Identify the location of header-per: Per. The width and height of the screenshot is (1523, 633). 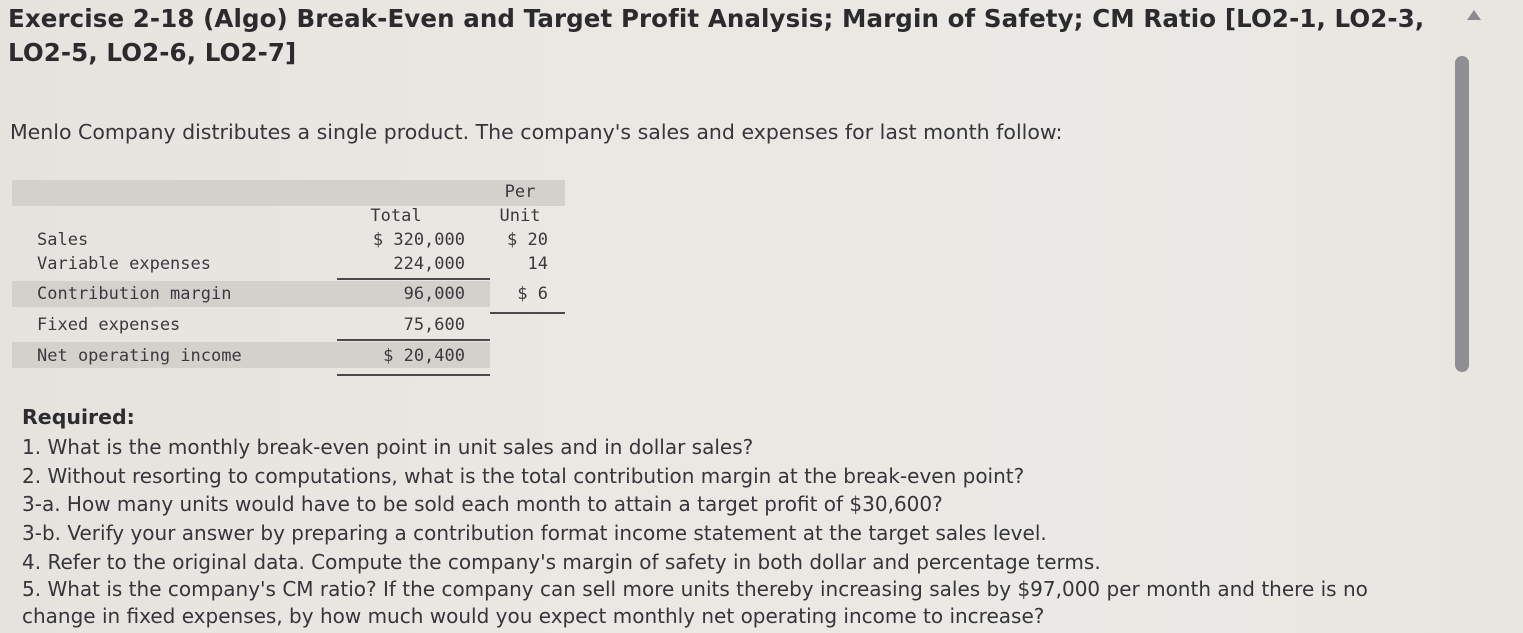
(520, 192).